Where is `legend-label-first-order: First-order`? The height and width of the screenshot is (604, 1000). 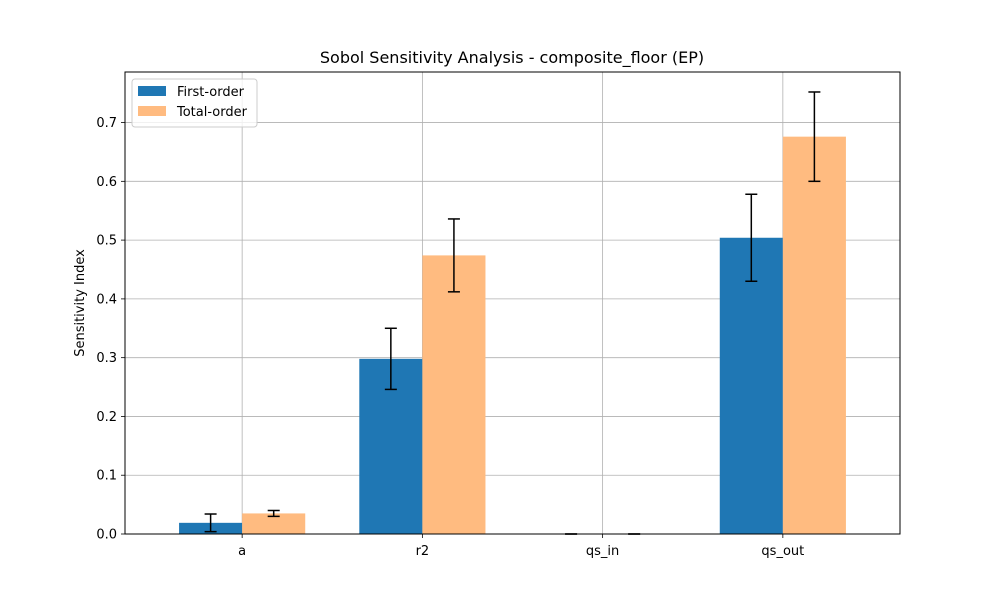 legend-label-first-order: First-order is located at coordinates (211, 92).